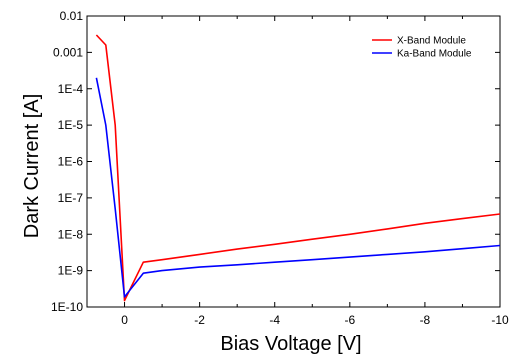 The height and width of the screenshot is (356, 519). What do you see at coordinates (434, 54) in the screenshot?
I see `legend-label: Ka-Band Module` at bounding box center [434, 54].